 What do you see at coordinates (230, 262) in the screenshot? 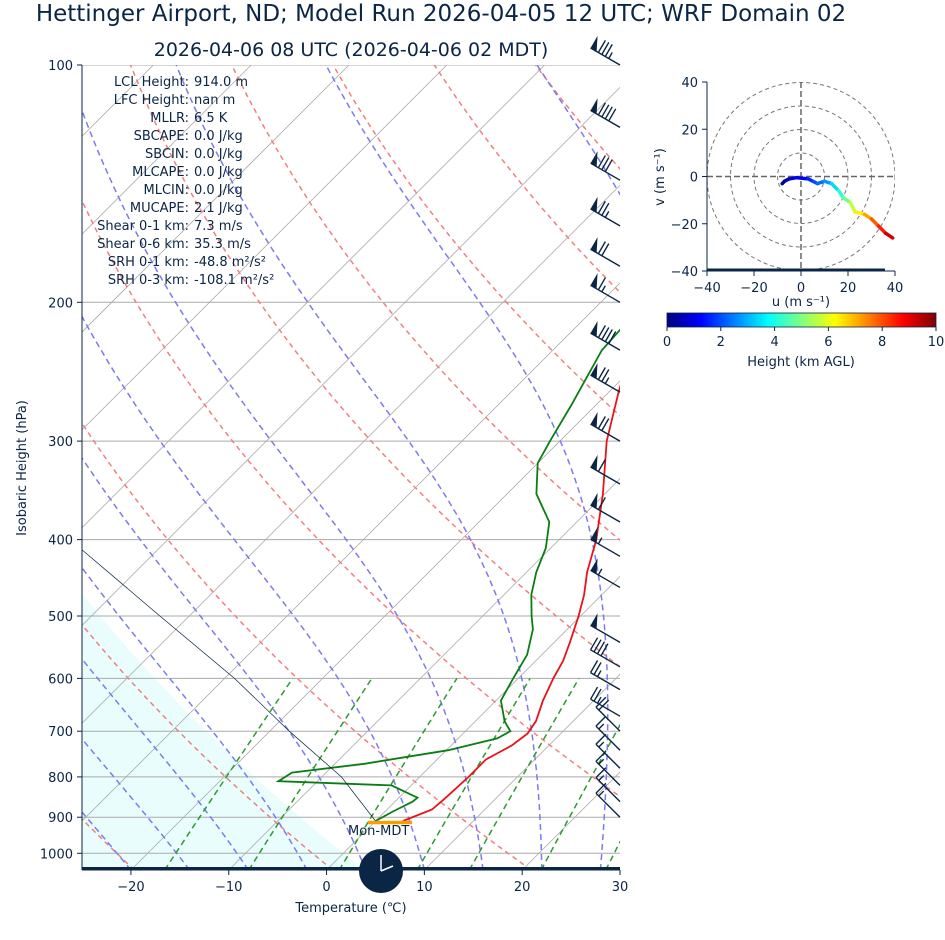
I see `stat-value: -48.8 m²/s²` at bounding box center [230, 262].